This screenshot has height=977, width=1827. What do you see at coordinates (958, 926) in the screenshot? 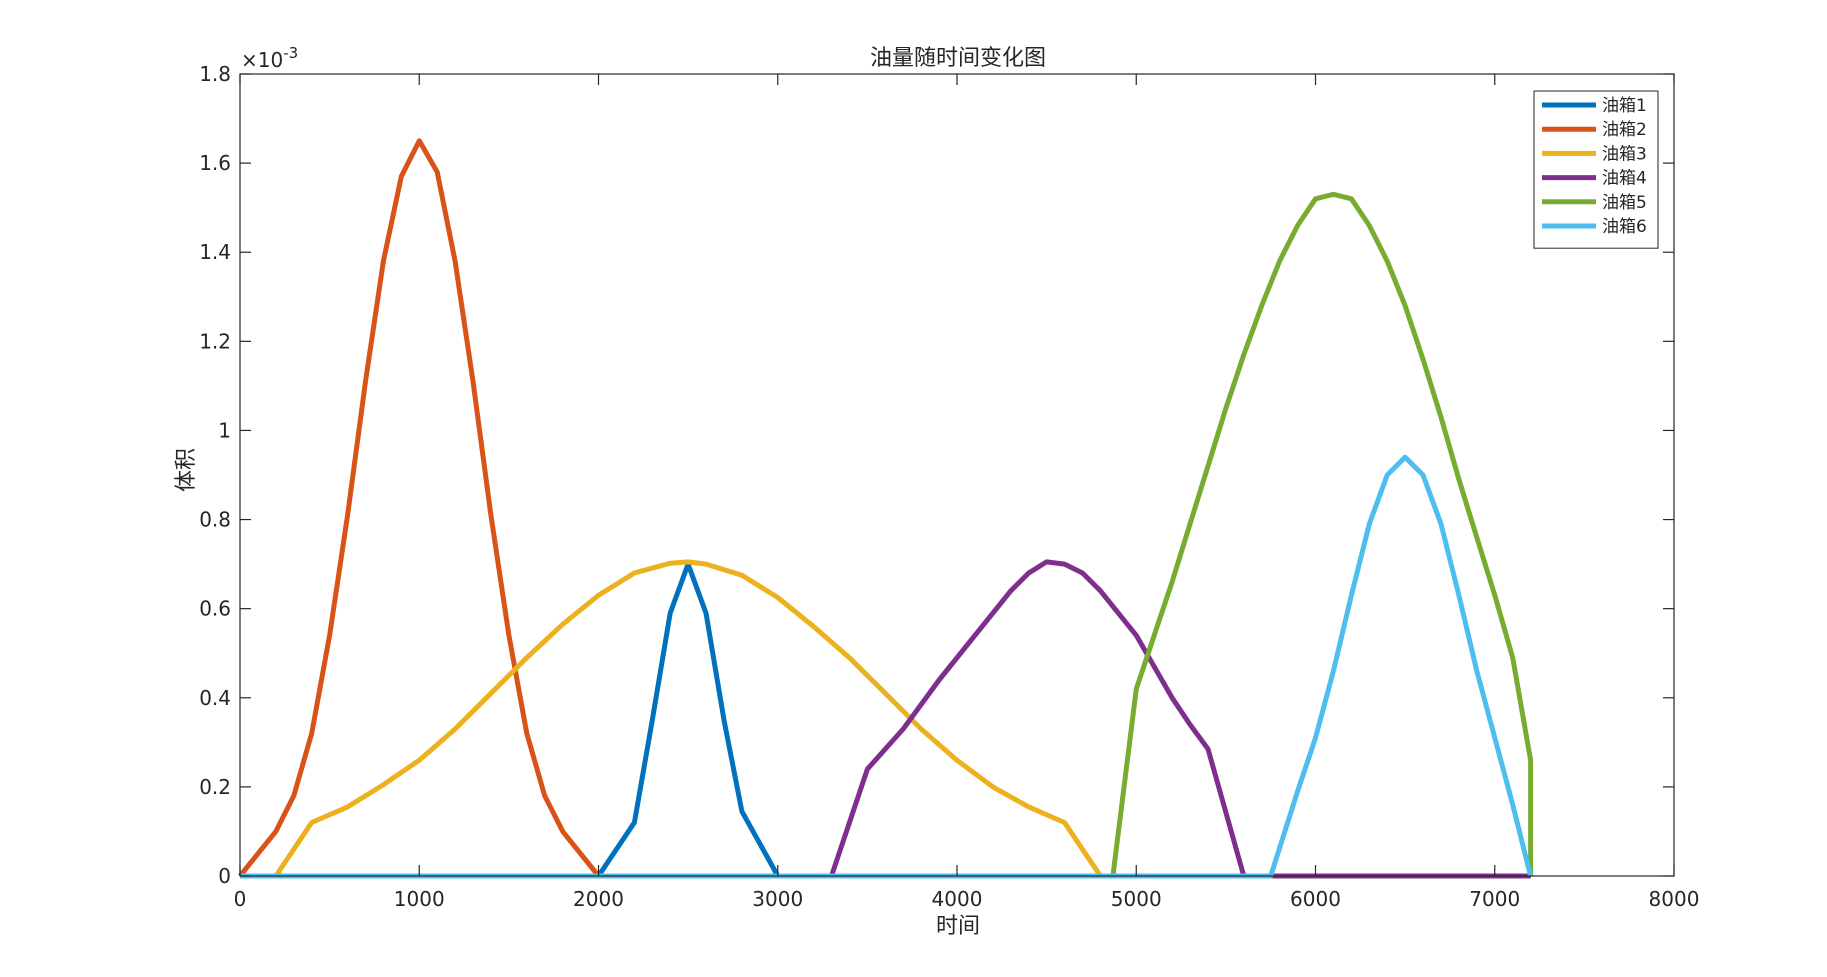
I see `x-axis-title: 时间` at bounding box center [958, 926].